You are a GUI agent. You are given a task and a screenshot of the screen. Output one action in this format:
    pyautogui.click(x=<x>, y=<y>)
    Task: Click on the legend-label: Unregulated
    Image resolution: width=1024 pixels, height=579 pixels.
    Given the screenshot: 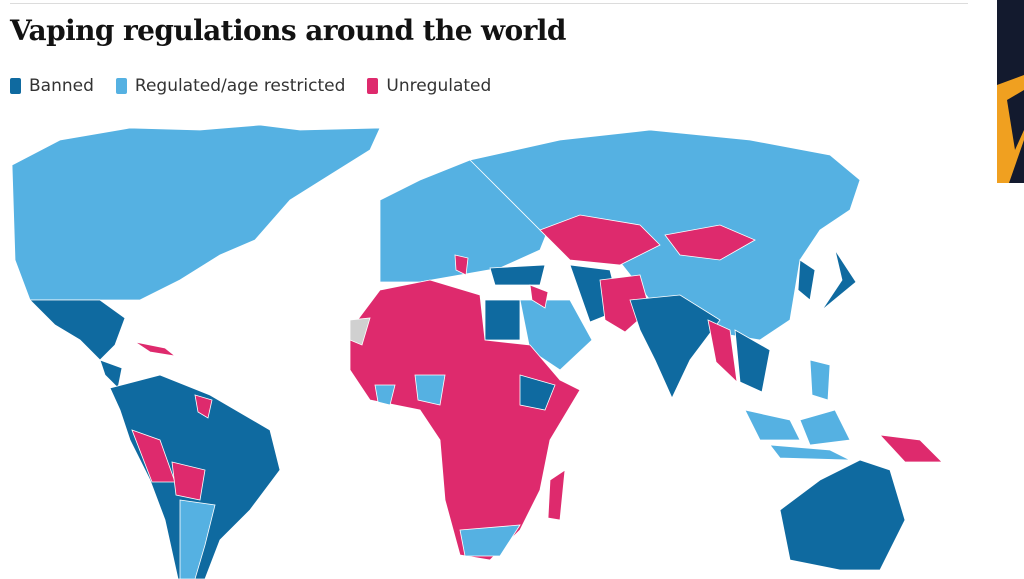 What is the action you would take?
    pyautogui.click(x=439, y=86)
    